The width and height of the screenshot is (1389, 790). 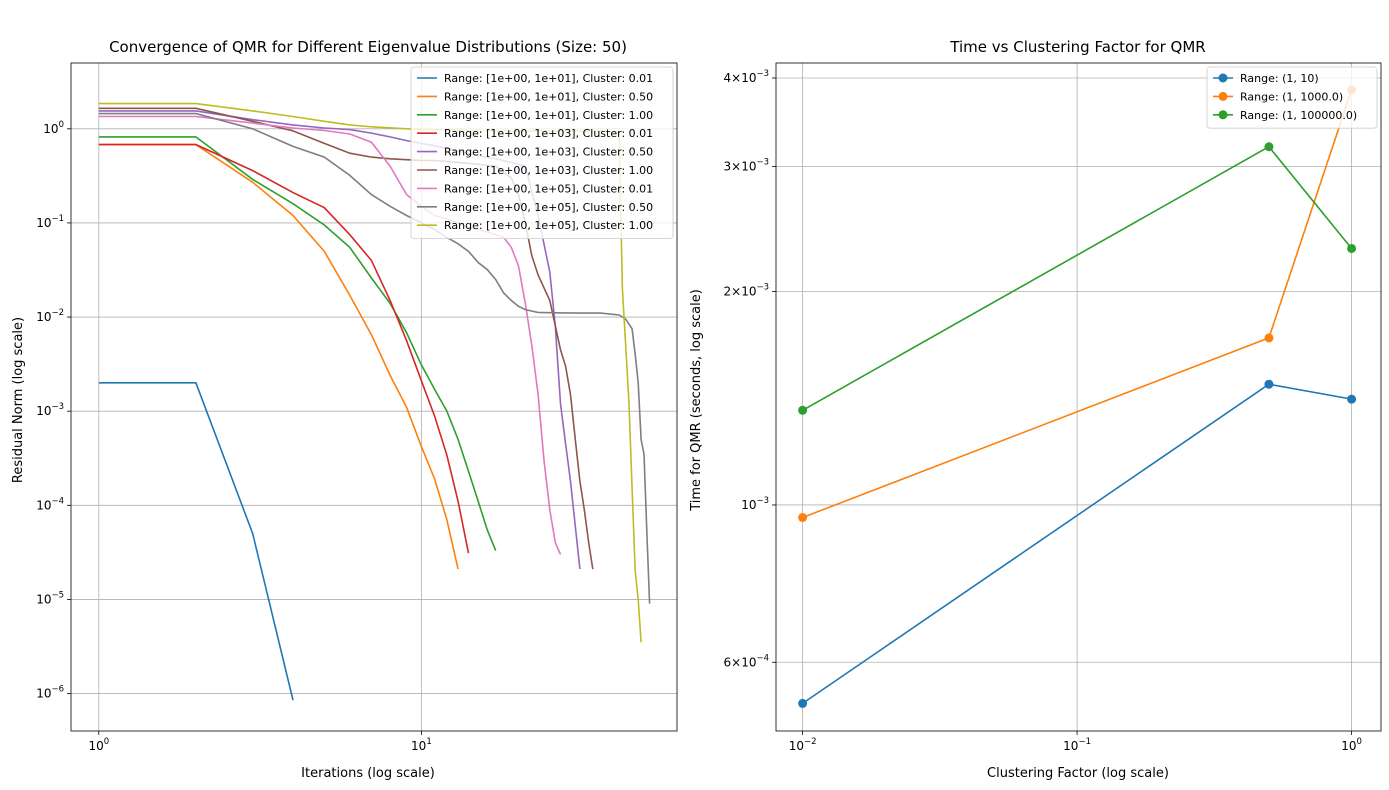 What do you see at coordinates (53, 128) in the screenshot?
I see `convergence-y-tick-label: 10⁰` at bounding box center [53, 128].